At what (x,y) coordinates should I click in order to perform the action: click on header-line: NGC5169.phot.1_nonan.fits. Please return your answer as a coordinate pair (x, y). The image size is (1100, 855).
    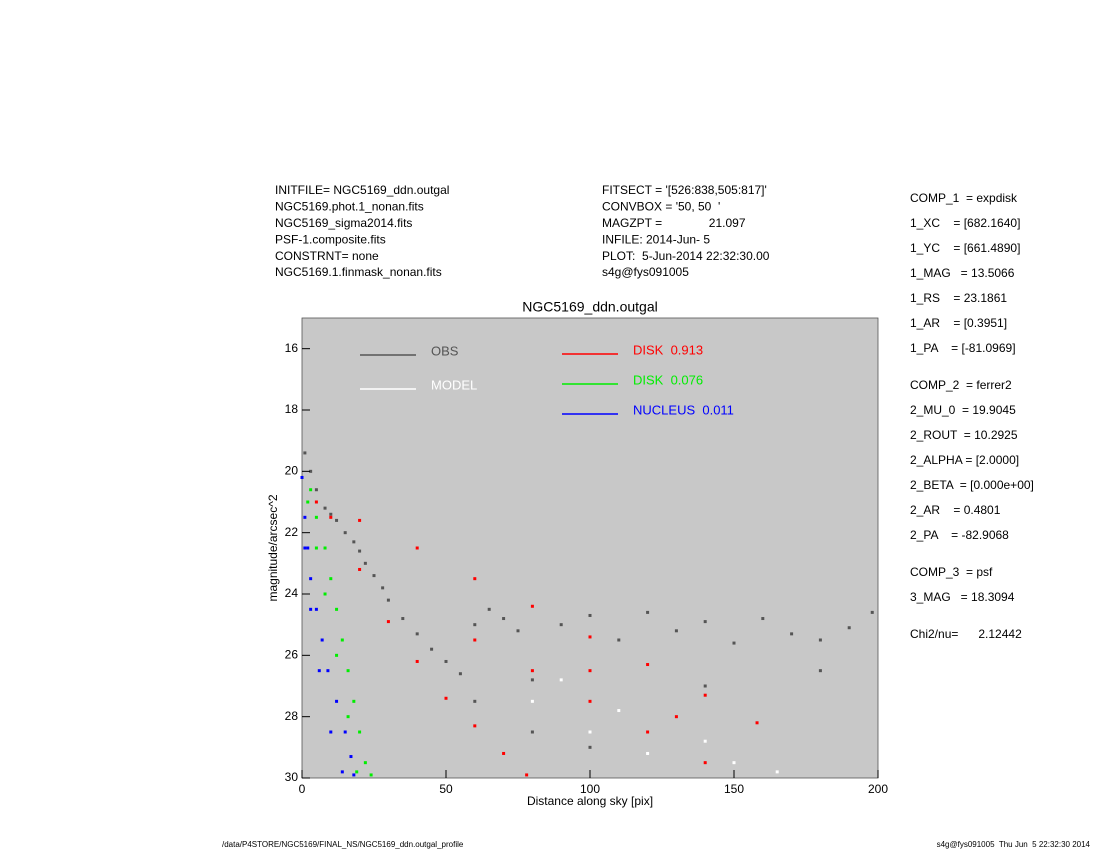
    Looking at the image, I should click on (349, 207).